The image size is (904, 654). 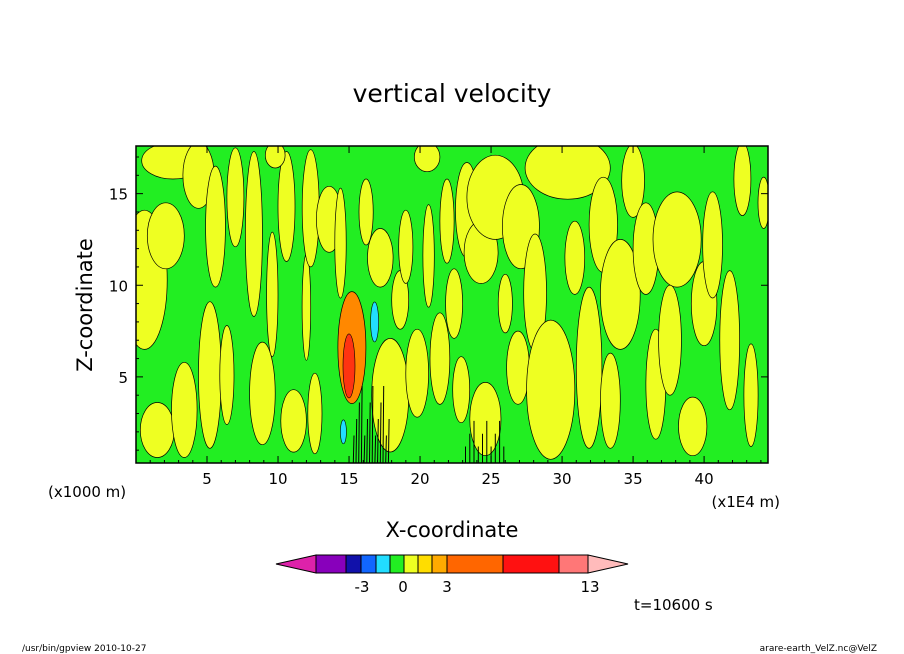 What do you see at coordinates (452, 93) in the screenshot?
I see `chart-title: vertical velocity` at bounding box center [452, 93].